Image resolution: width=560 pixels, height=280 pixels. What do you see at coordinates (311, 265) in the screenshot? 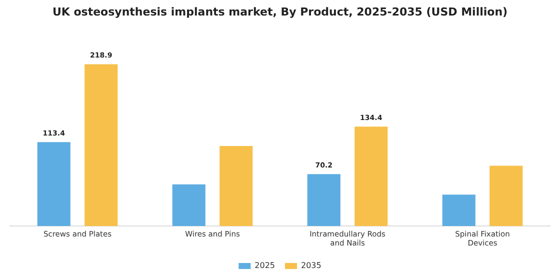
I see `legend-label: 2035` at bounding box center [311, 265].